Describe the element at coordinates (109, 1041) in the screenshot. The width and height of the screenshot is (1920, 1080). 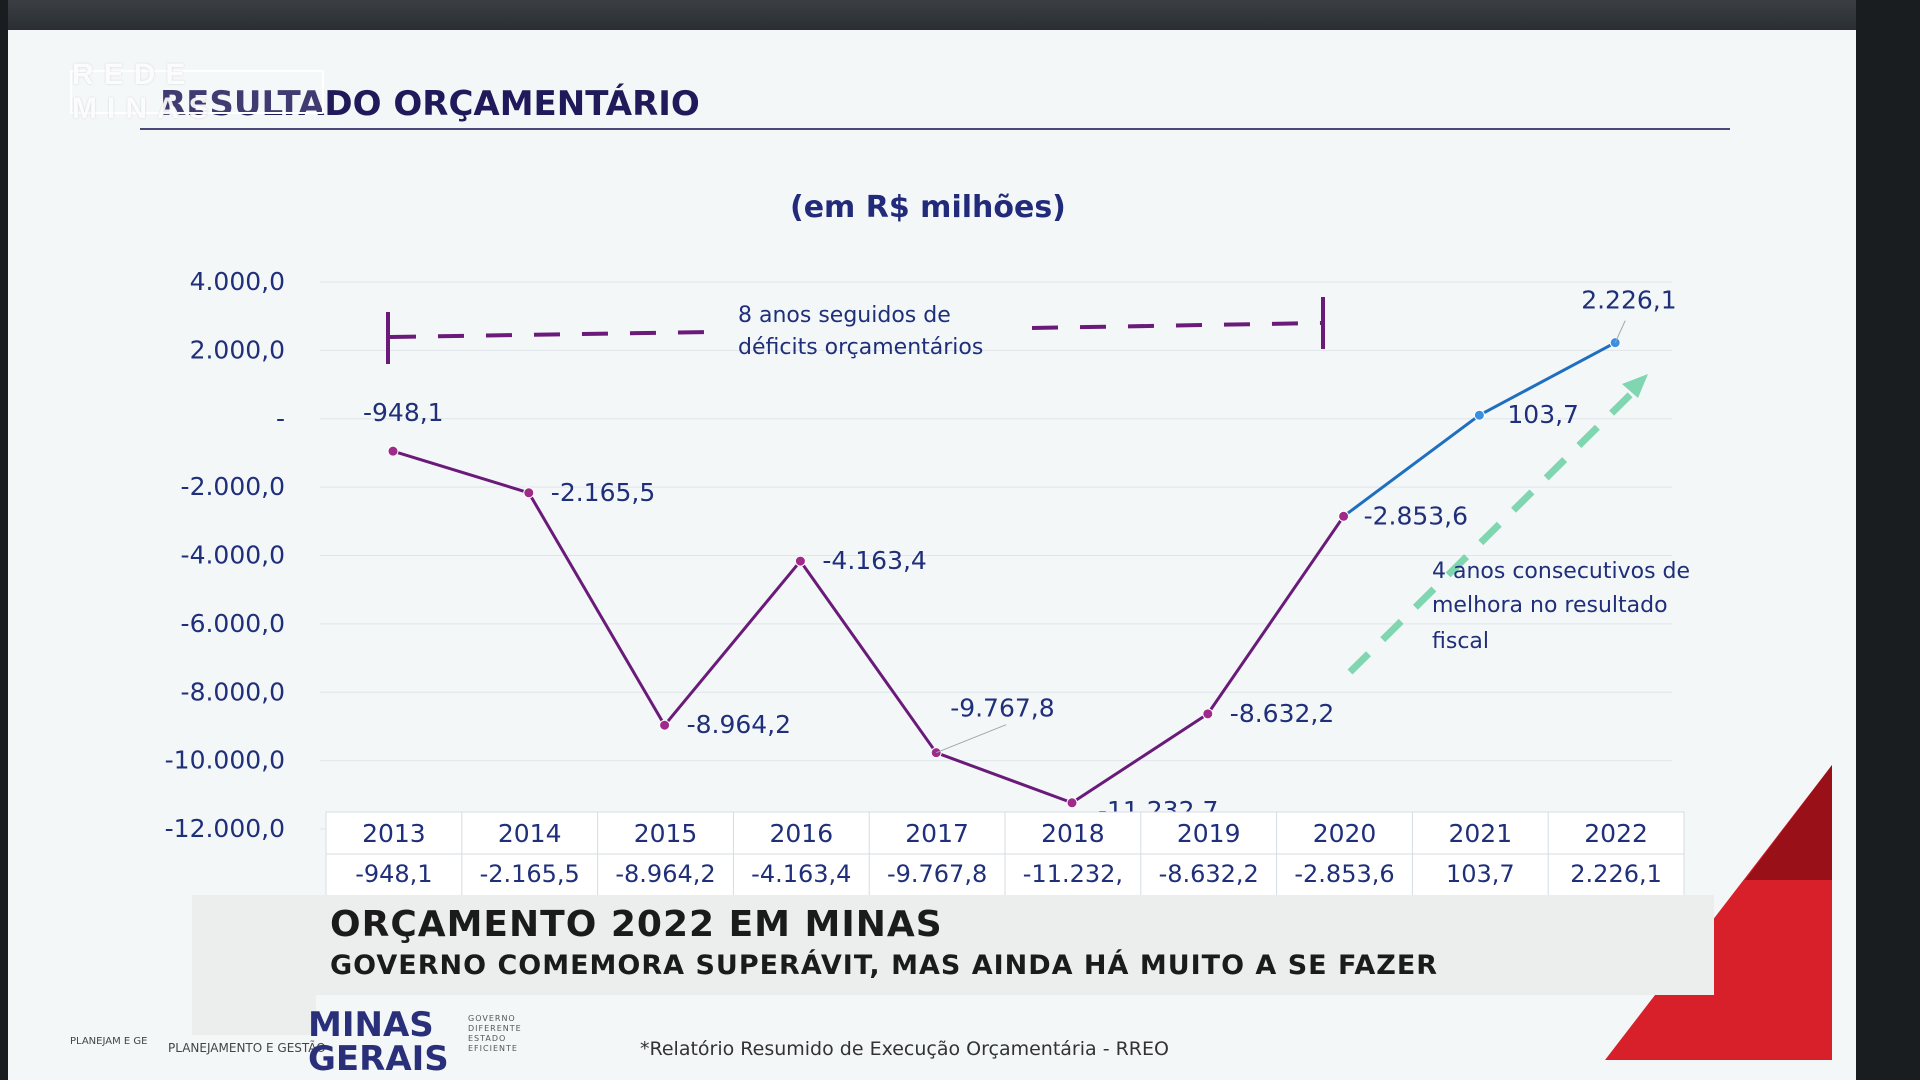
I see `partner-logo-small: PLANEJAM E GE` at that location.